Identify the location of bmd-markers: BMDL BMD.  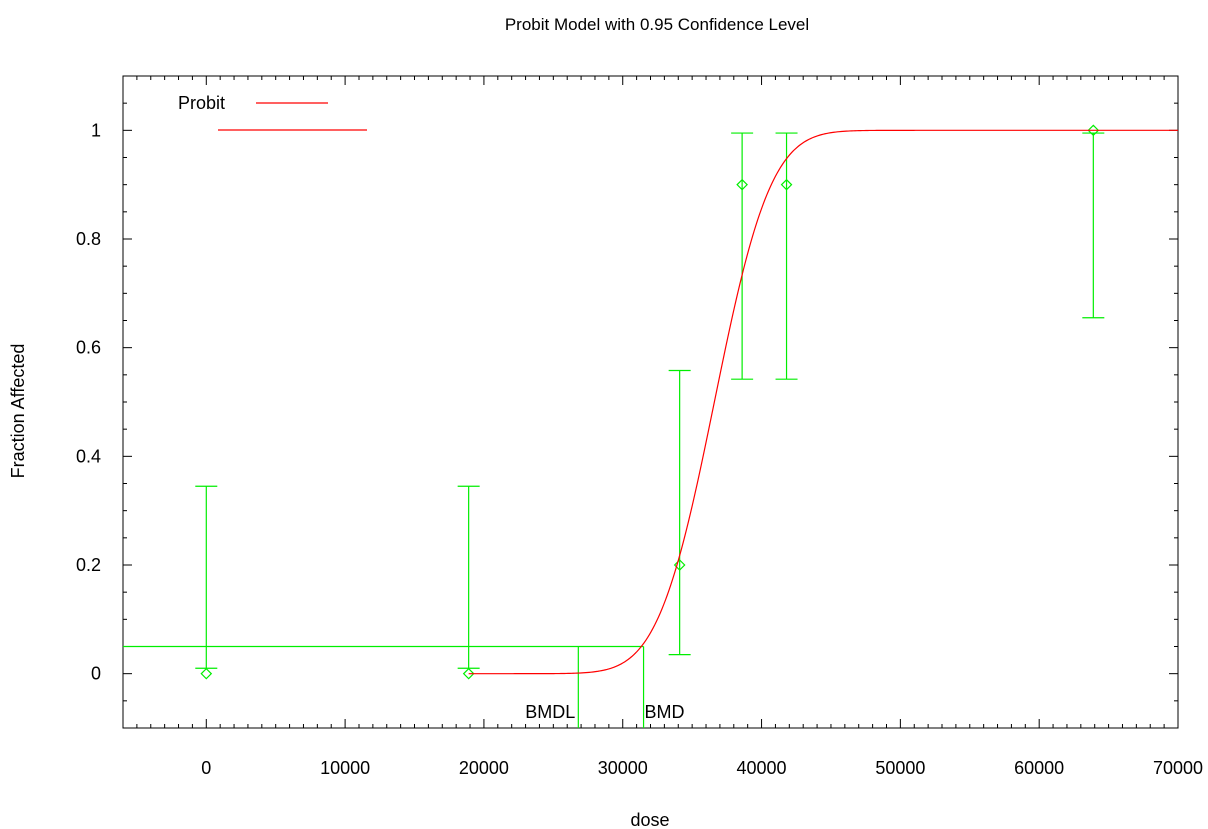
(404, 686).